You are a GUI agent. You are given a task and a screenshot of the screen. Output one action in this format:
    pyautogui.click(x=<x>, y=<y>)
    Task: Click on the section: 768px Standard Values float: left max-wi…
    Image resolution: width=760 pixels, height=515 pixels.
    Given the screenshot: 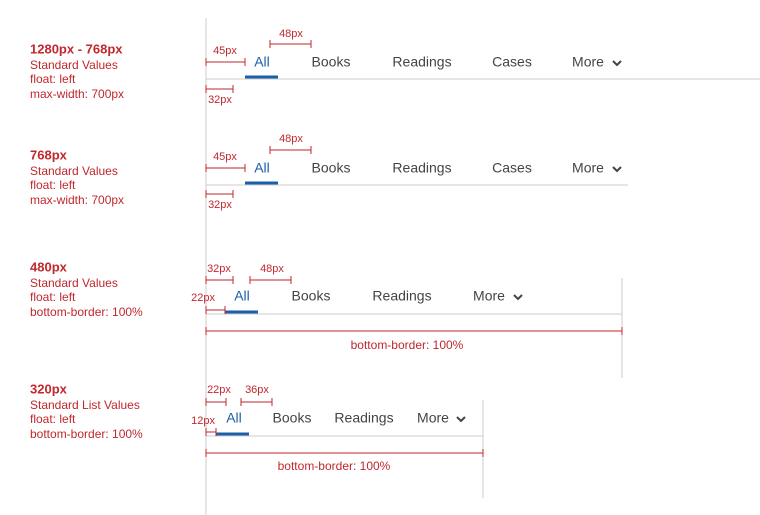 What is the action you would take?
    pyautogui.click(x=329, y=172)
    